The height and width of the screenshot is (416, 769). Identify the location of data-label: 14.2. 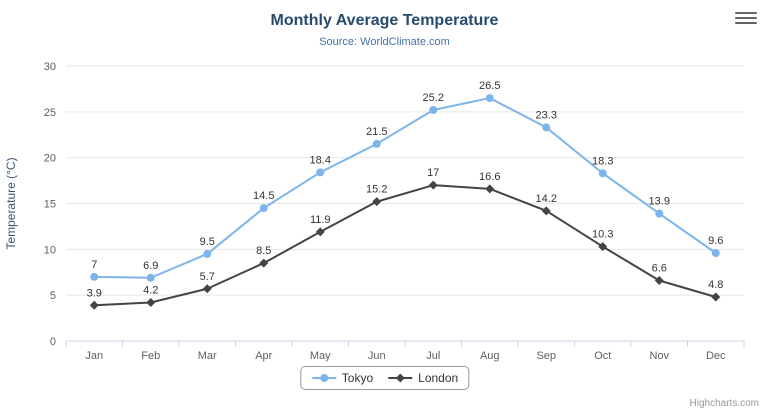
(546, 199).